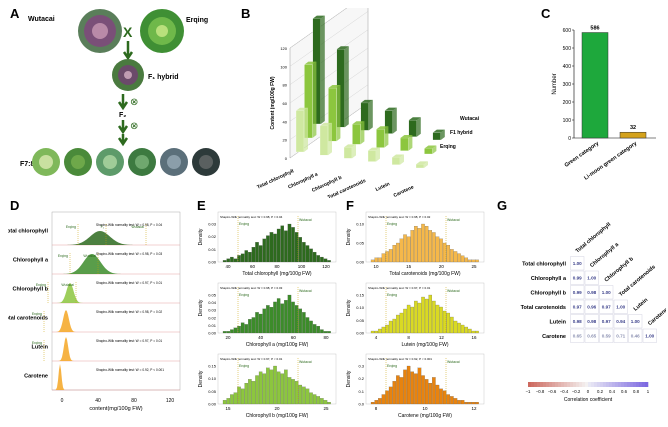  Describe the element at coordinates (619, 270) in the screenshot. I see `column-label: Chlorophyll b` at that location.